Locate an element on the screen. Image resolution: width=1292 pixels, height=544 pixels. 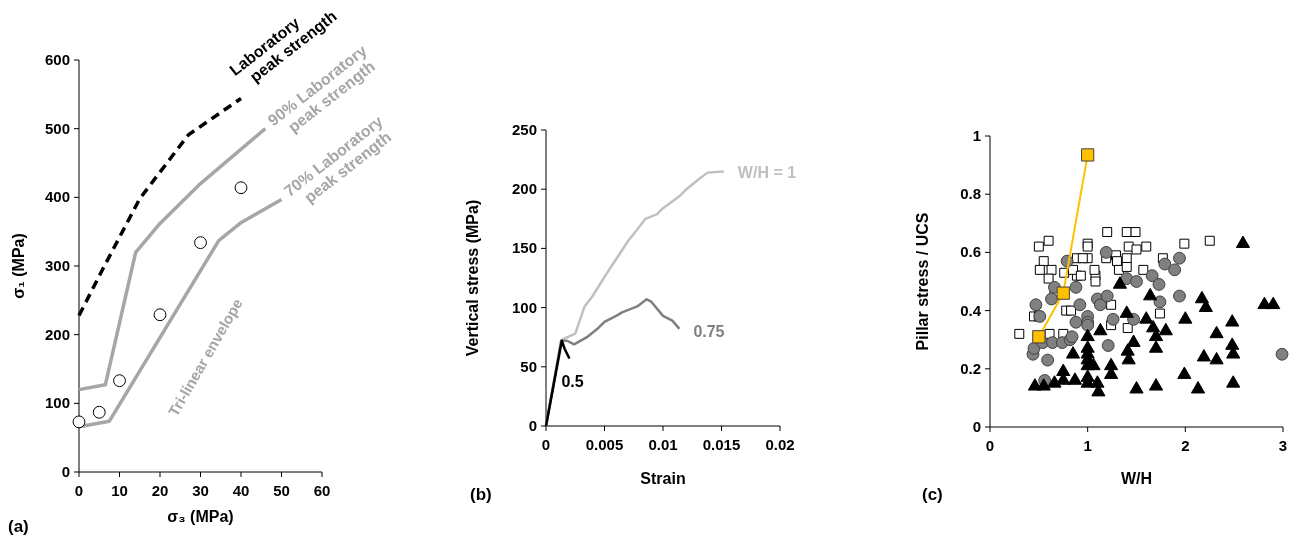
x-tick-label: 50 is located at coordinates (281, 490).